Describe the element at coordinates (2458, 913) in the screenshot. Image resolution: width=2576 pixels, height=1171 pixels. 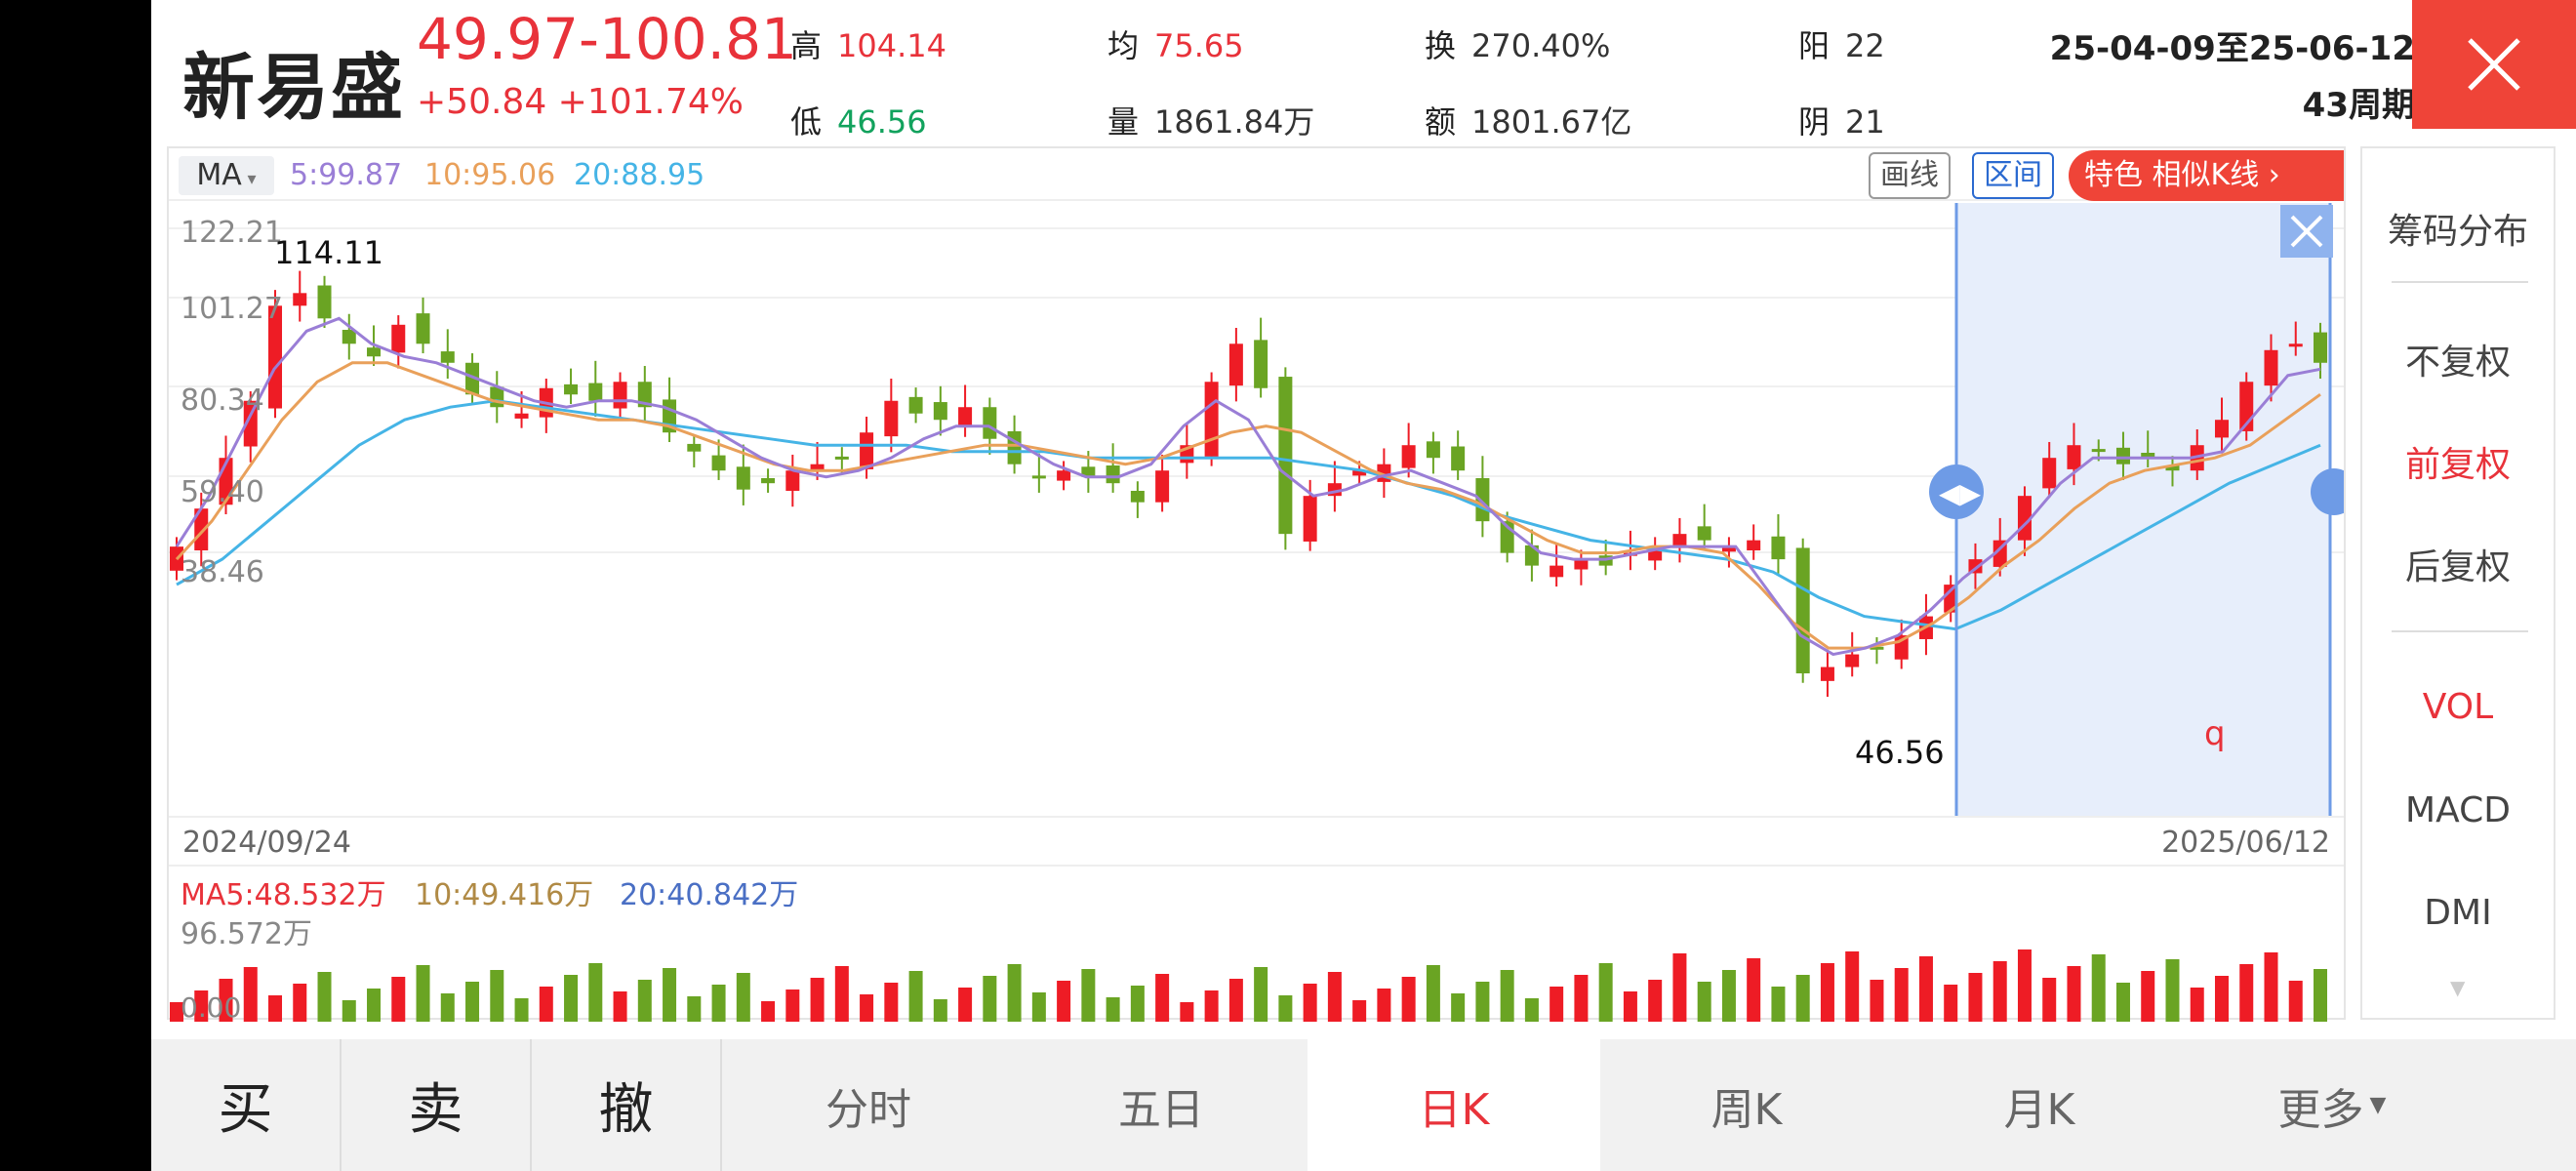
I see `dmi-indicator-button: DMI` at that location.